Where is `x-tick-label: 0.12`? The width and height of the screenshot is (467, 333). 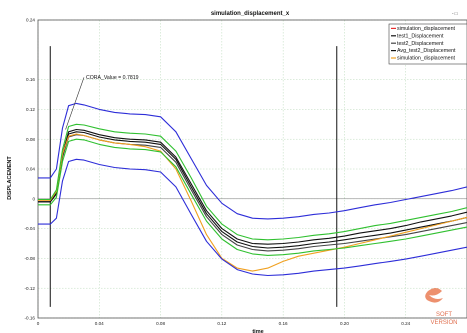
x-tick-label: 0.12 is located at coordinates (221, 323).